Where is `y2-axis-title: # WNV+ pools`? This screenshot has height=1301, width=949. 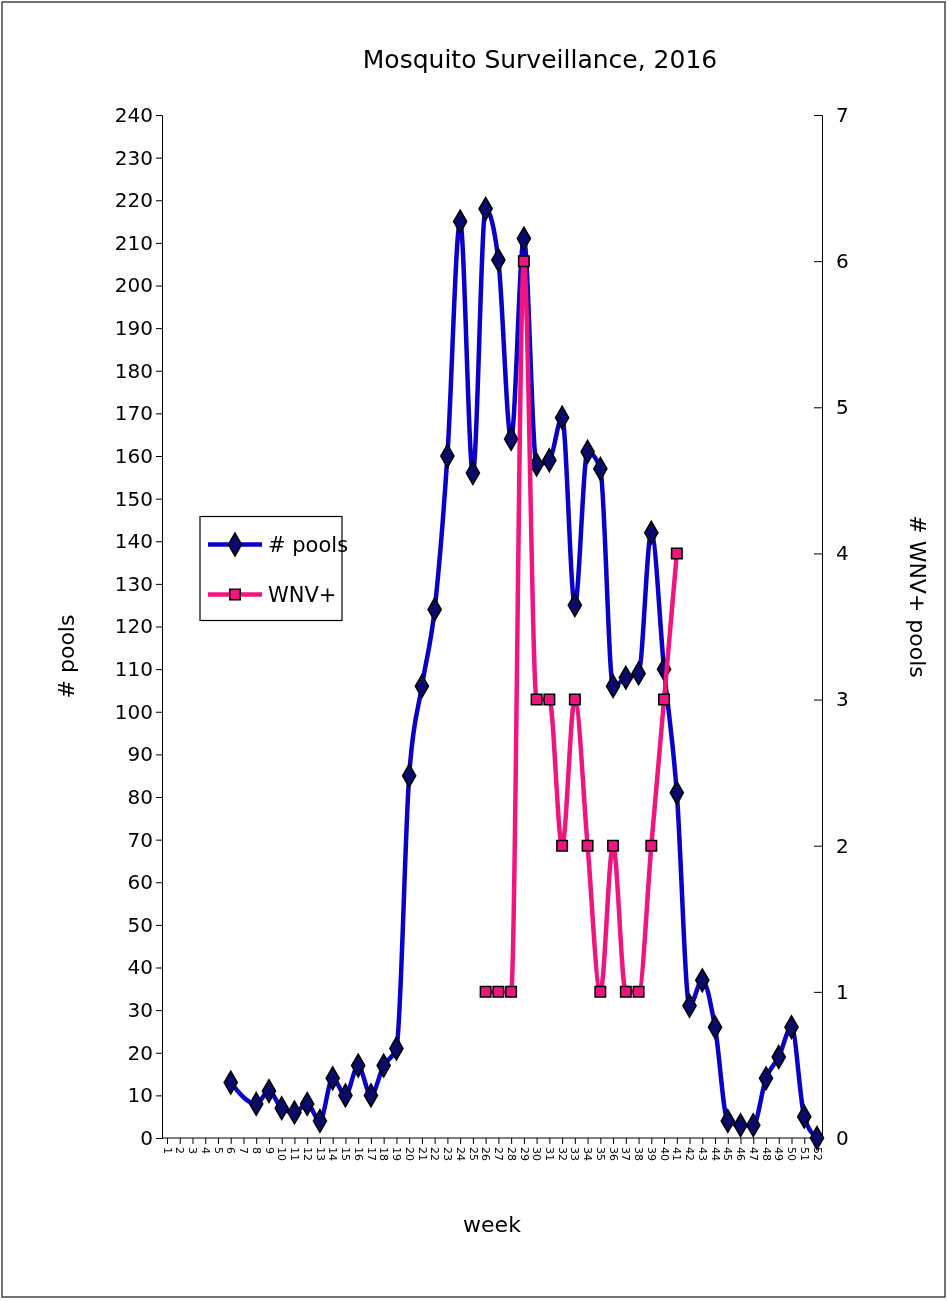
y2-axis-title: # WNV+ pools is located at coordinates (917, 596).